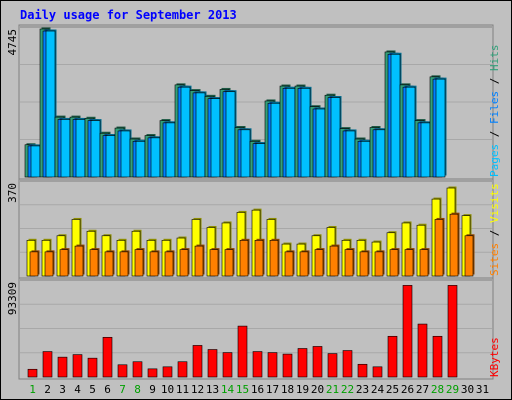 The image size is (512, 400). What do you see at coordinates (452, 389) in the screenshot?
I see `x-tick-label: 29` at bounding box center [452, 389].